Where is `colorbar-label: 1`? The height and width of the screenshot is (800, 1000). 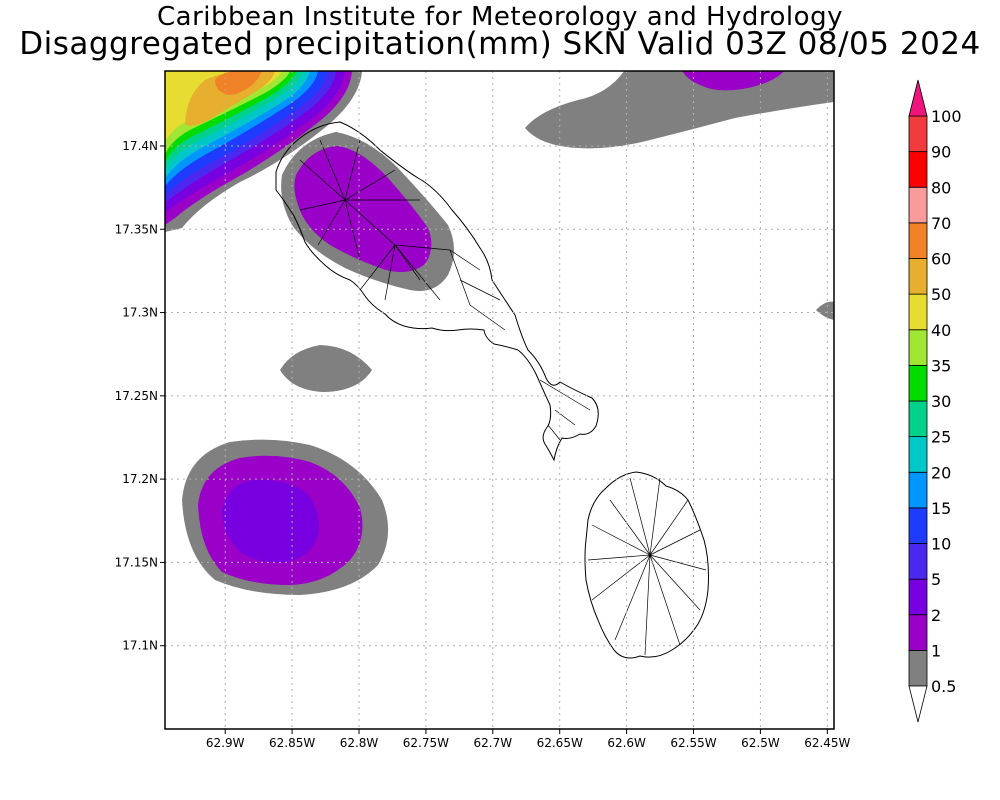 colorbar-label: 1 is located at coordinates (936, 650).